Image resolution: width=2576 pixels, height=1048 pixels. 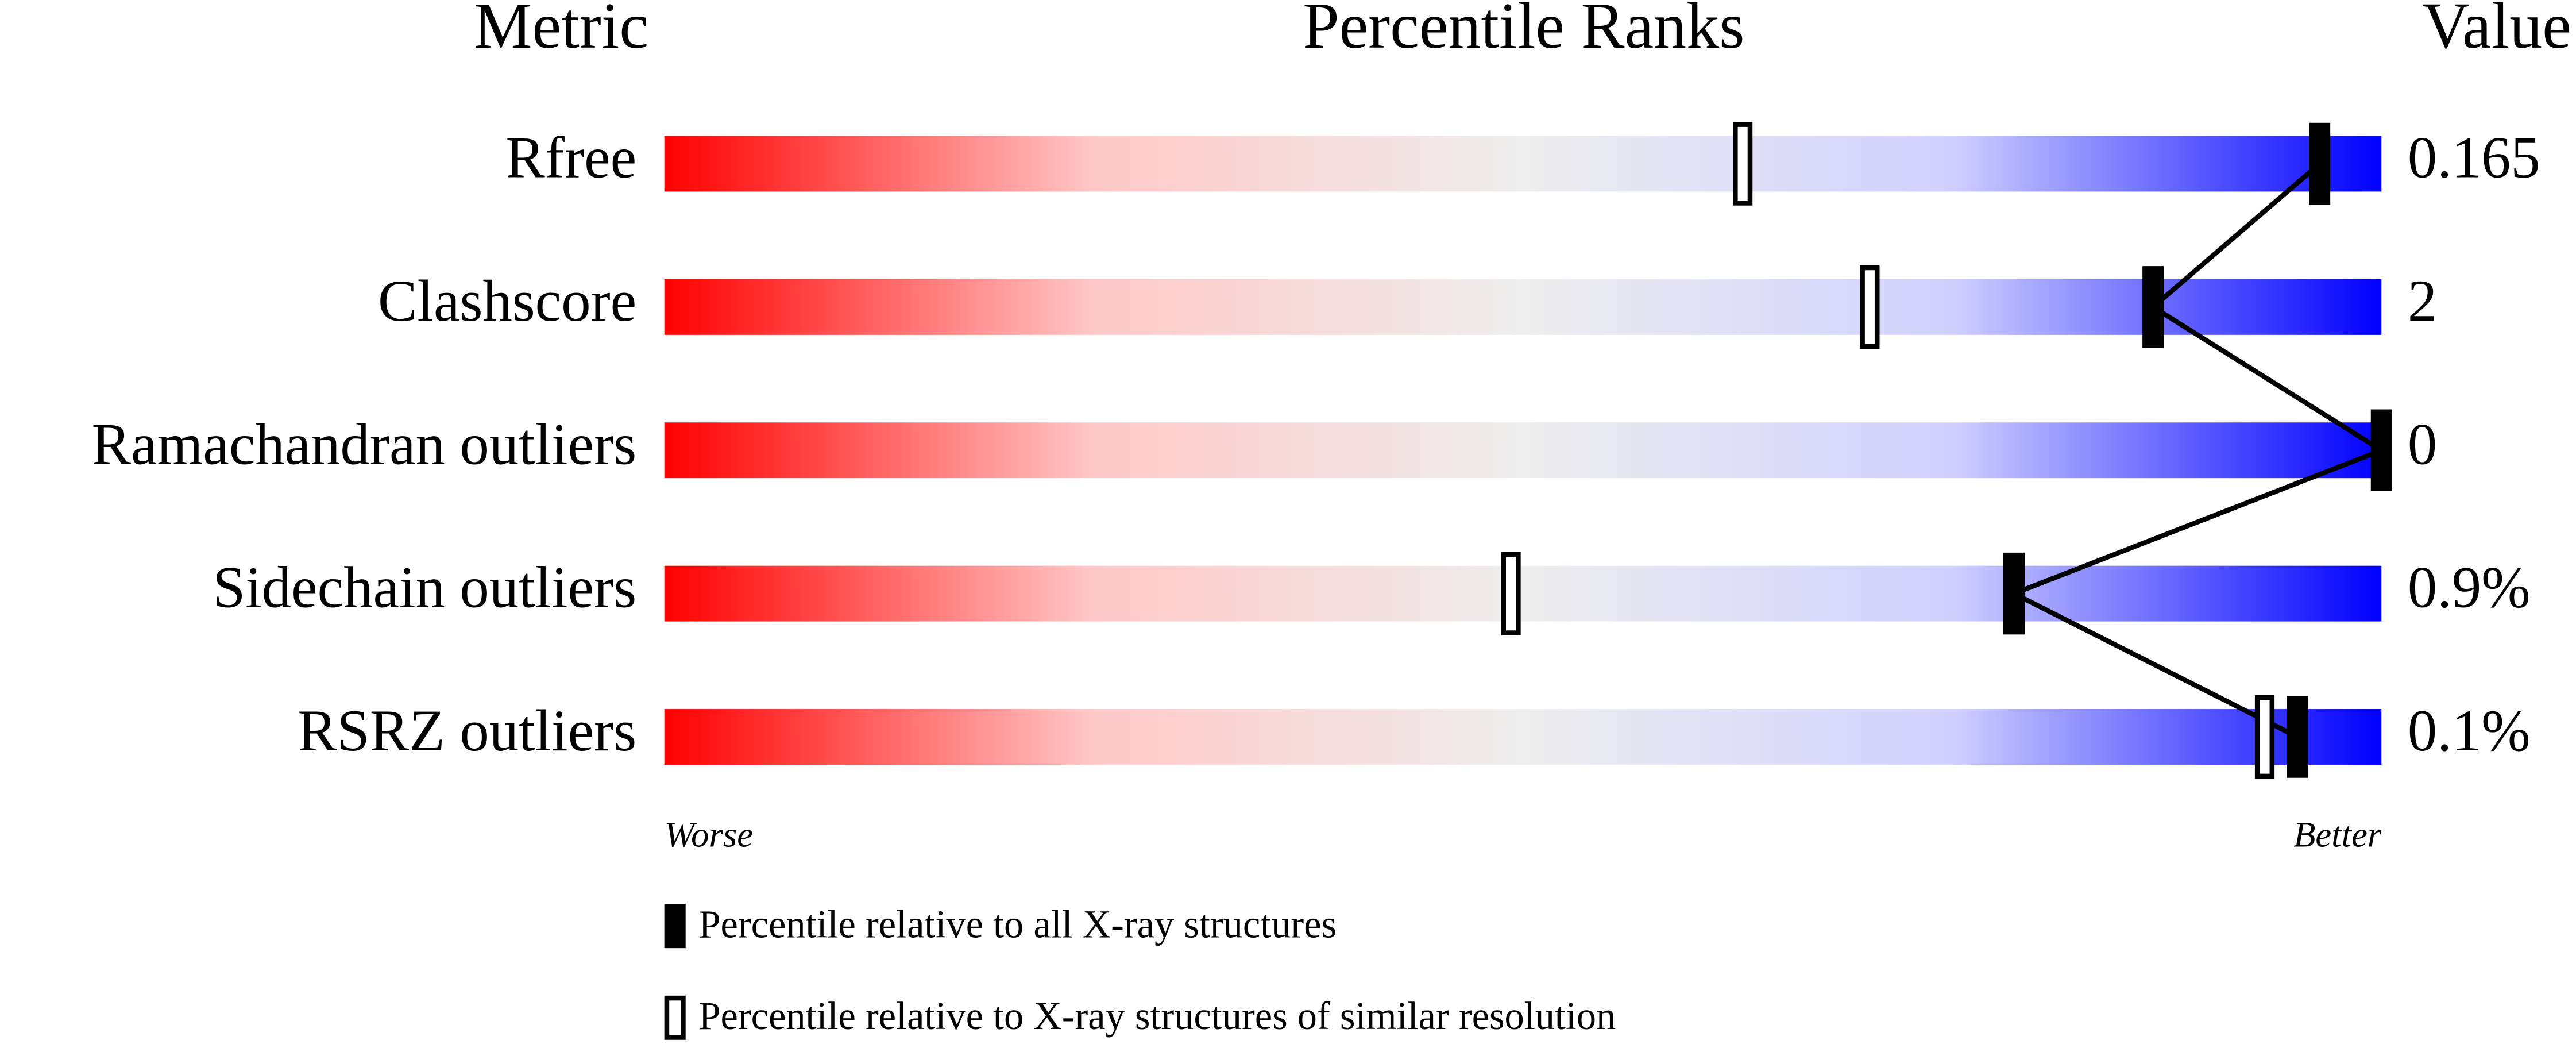 I want to click on metric-value: 0.165, so click(x=2474, y=158).